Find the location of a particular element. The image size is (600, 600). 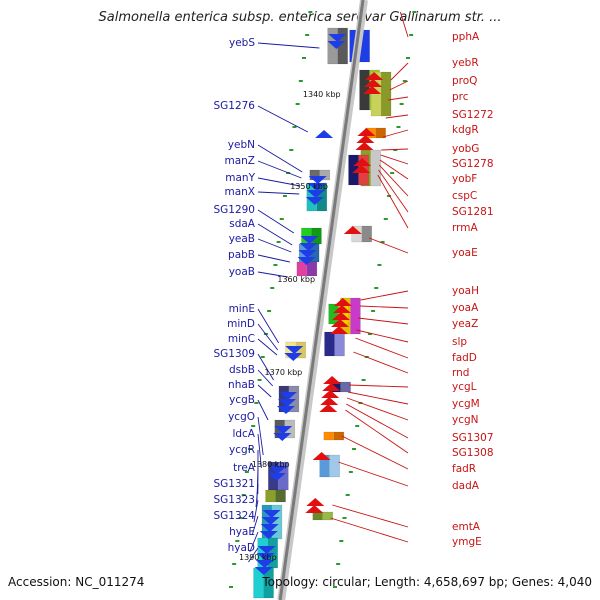

gene-label-fadr: fadR is located at coordinates (464, 469).